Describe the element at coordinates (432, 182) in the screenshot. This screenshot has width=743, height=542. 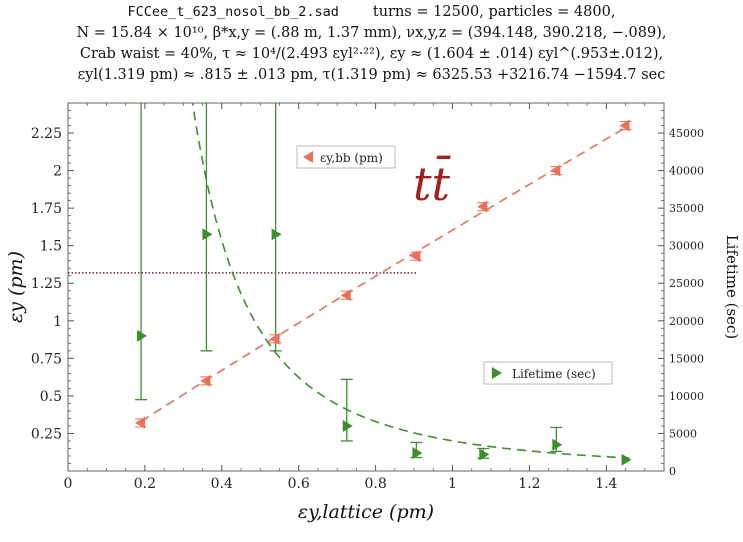
I see `process-annotation: tt̄` at that location.